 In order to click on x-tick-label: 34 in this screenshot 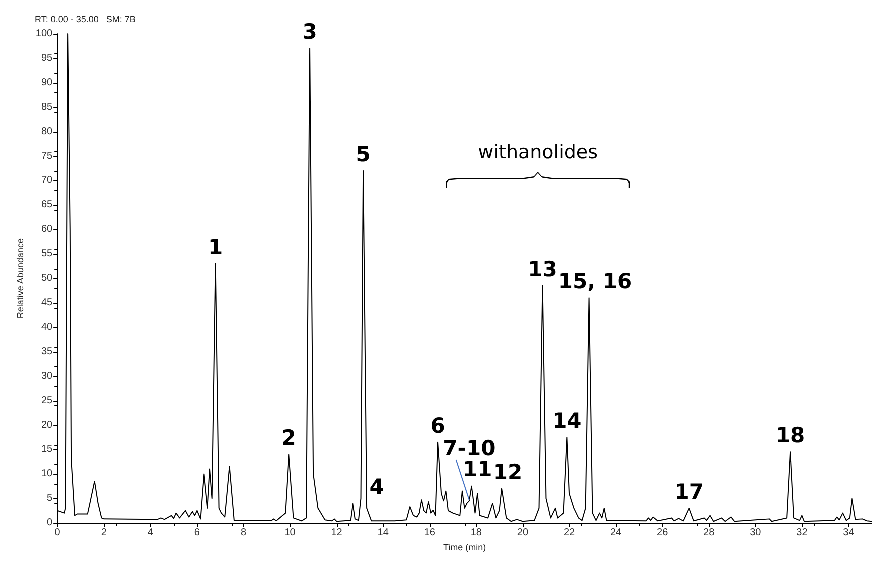, I will do `click(849, 533)`.